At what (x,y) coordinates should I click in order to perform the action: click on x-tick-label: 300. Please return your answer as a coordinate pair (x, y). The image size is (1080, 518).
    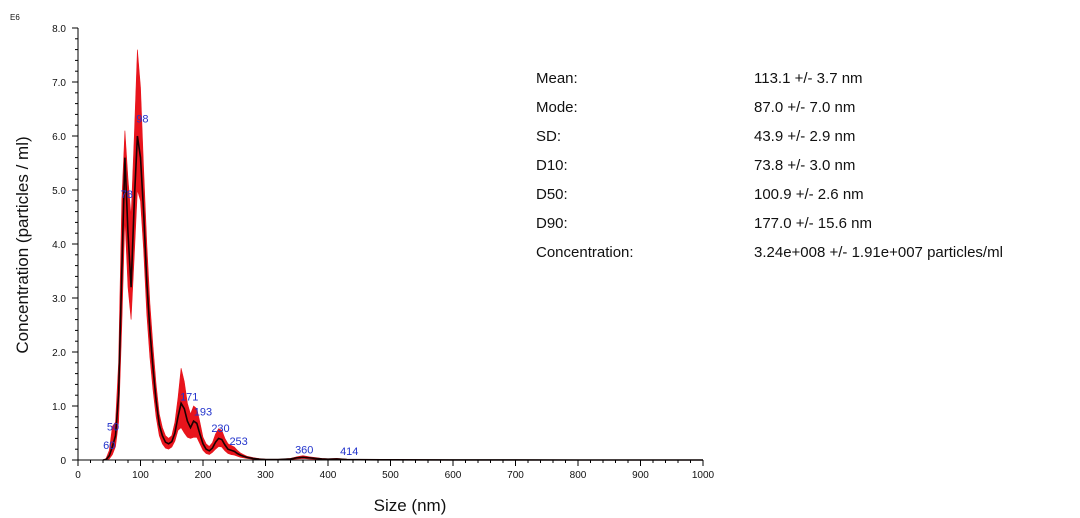
    Looking at the image, I should click on (265, 475).